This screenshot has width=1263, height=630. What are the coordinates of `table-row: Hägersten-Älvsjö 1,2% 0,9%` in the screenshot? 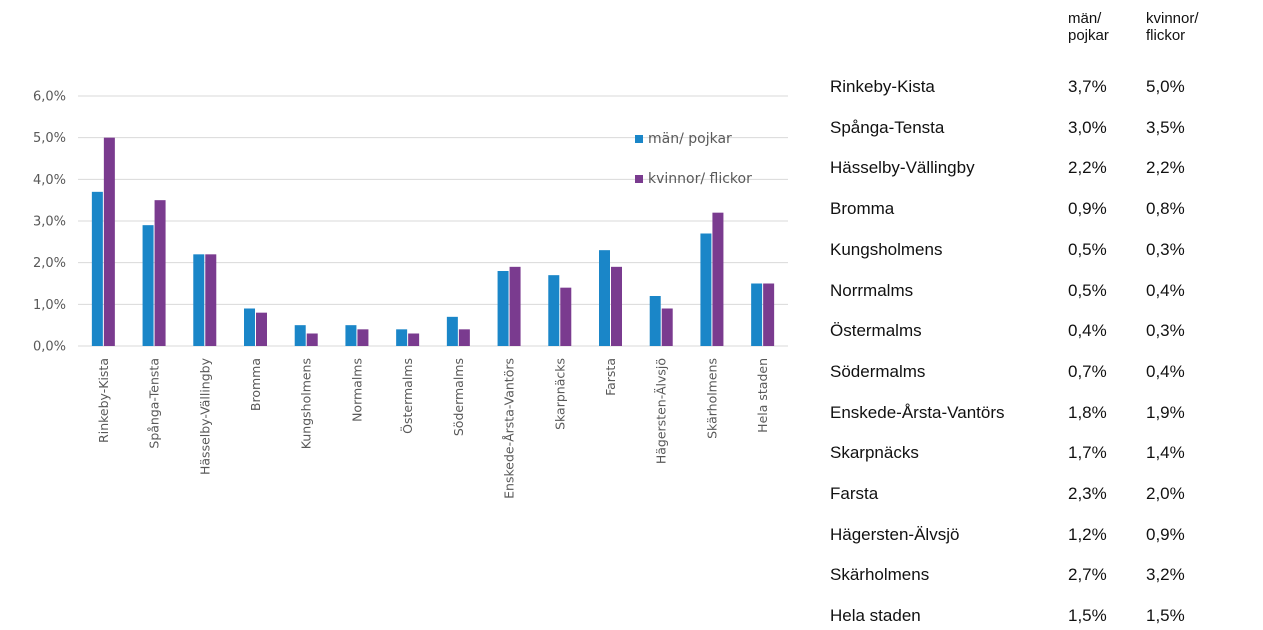 It's located at (1040, 537).